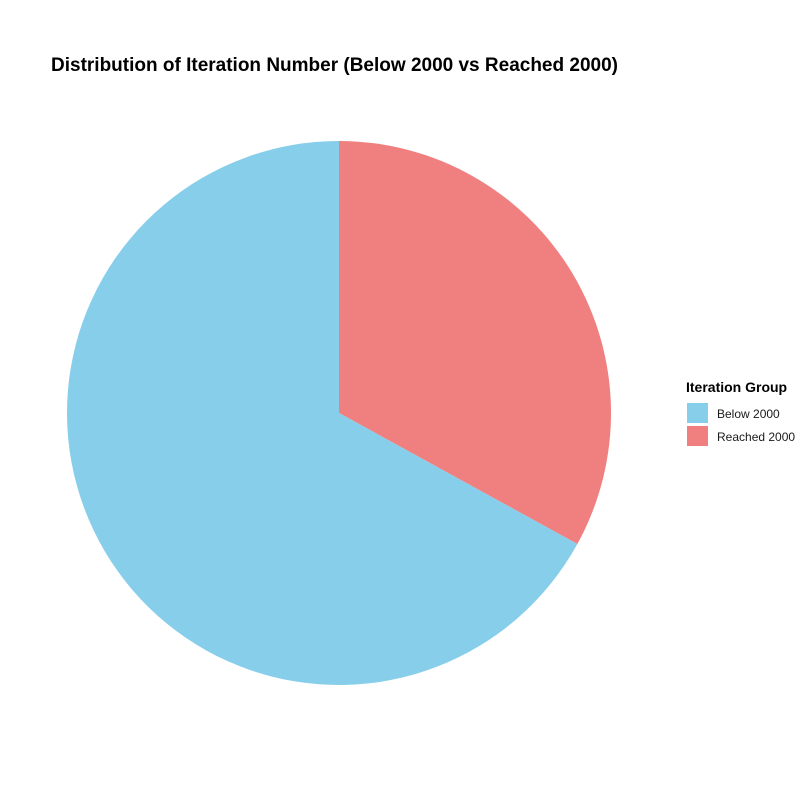 The width and height of the screenshot is (800, 800). What do you see at coordinates (736, 387) in the screenshot?
I see `legend-title: Iteration Group` at bounding box center [736, 387].